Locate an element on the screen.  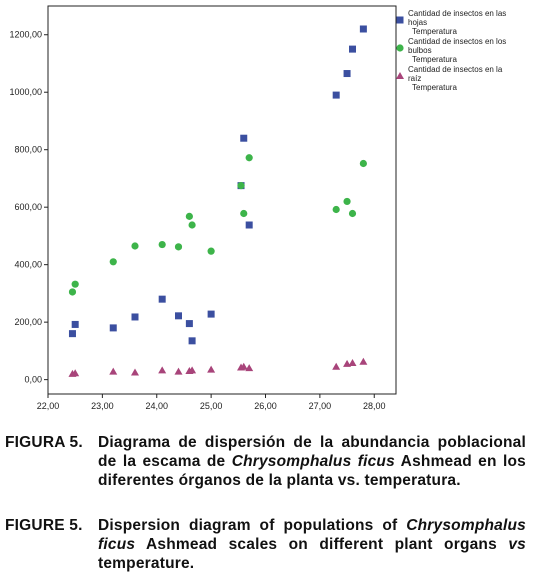
y-tick-label: 600,00 is located at coordinates (28, 207).